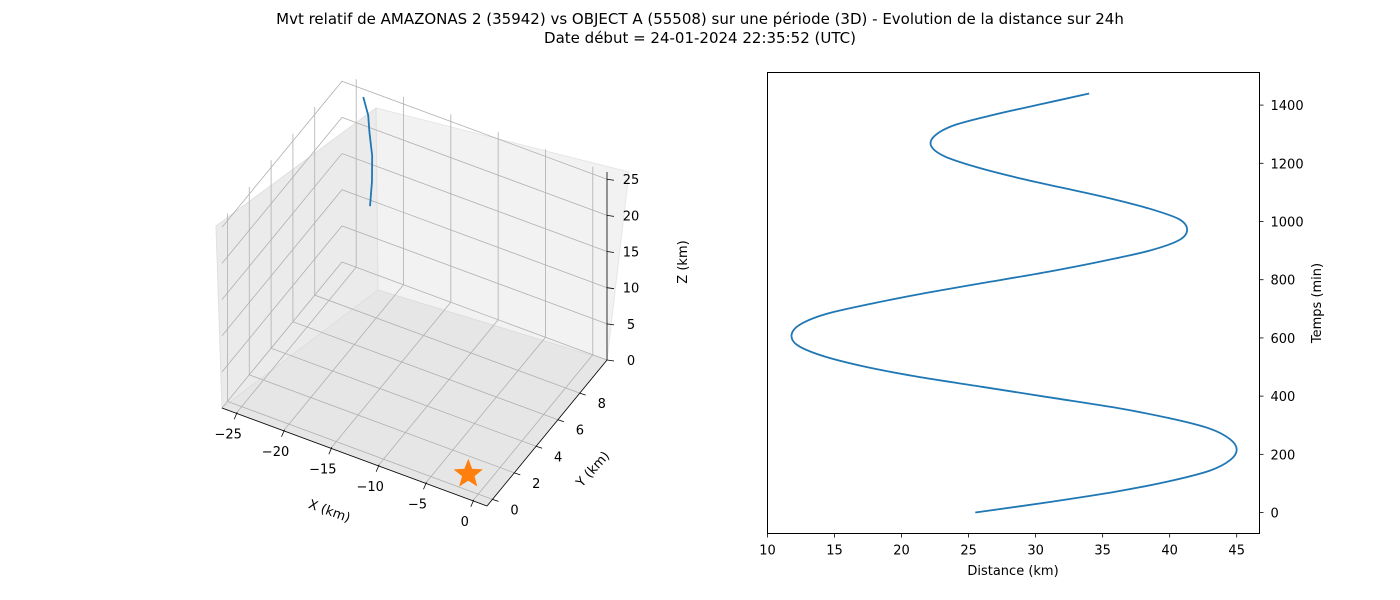 This screenshot has width=1400, height=600. Describe the element at coordinates (1317, 303) in the screenshot. I see `y-axis-label-2d: Temps (min)` at that location.